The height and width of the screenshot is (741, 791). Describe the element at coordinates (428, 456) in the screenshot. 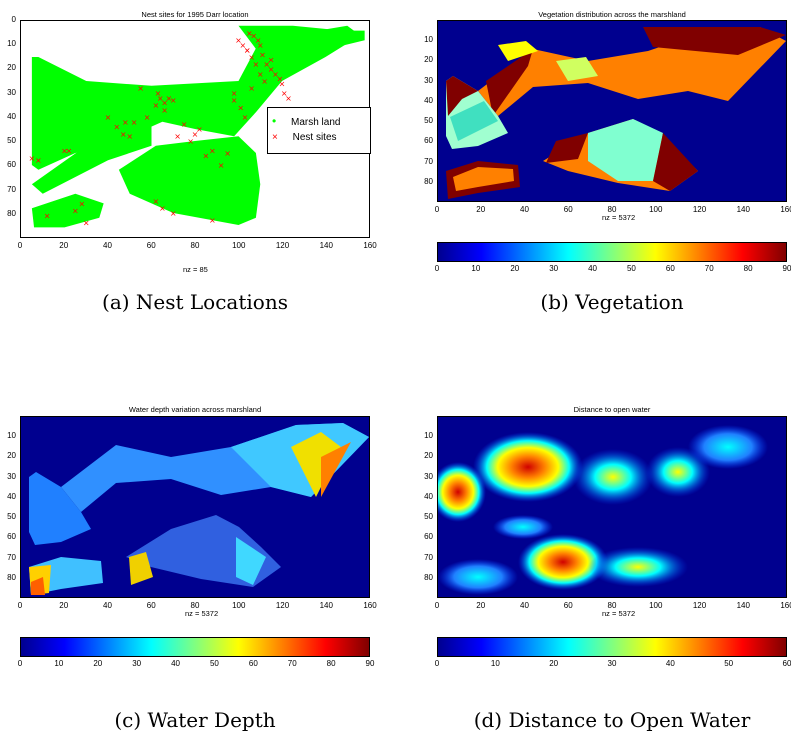

I see `y-tick-label-d: 20` at that location.